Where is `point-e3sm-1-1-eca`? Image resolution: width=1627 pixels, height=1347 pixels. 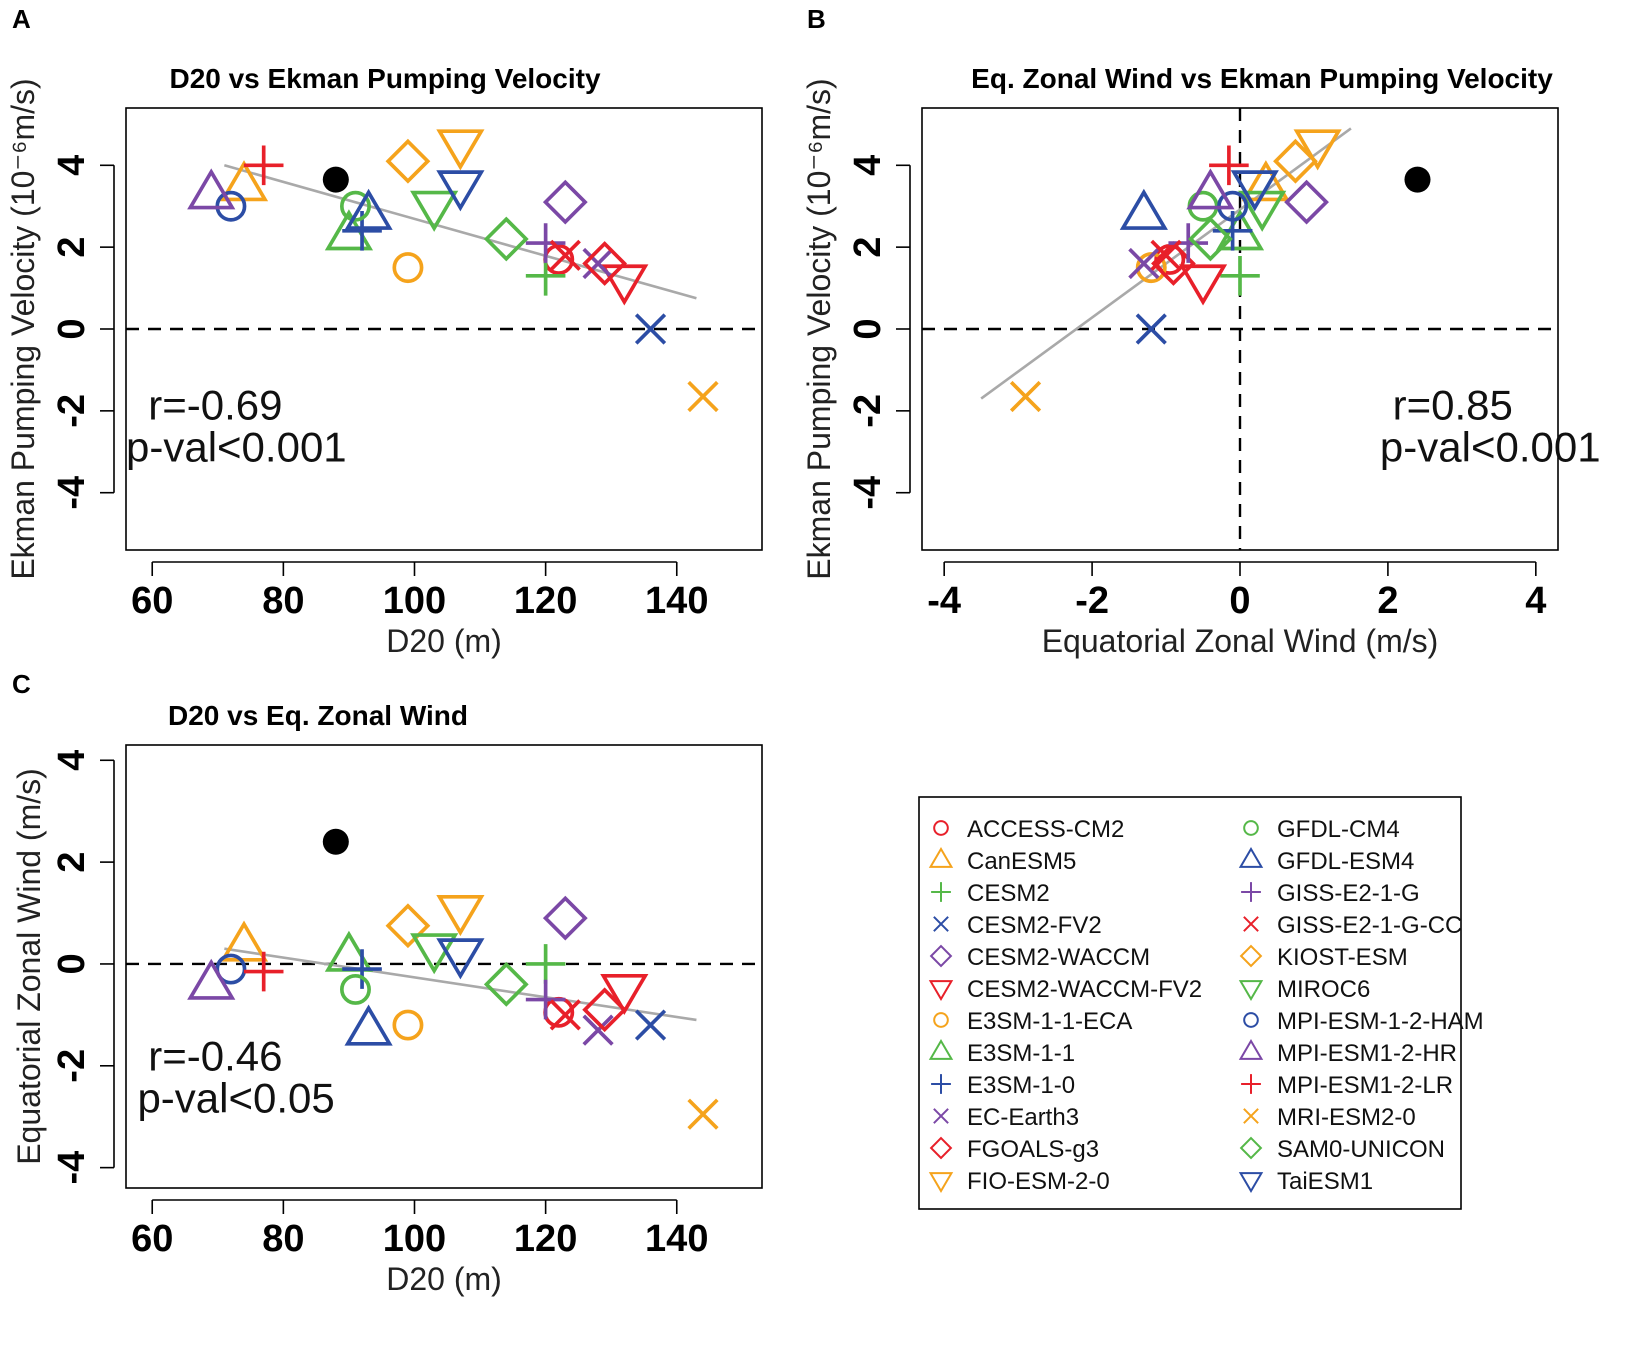
point-e3sm-1-1-eca is located at coordinates (408, 1025).